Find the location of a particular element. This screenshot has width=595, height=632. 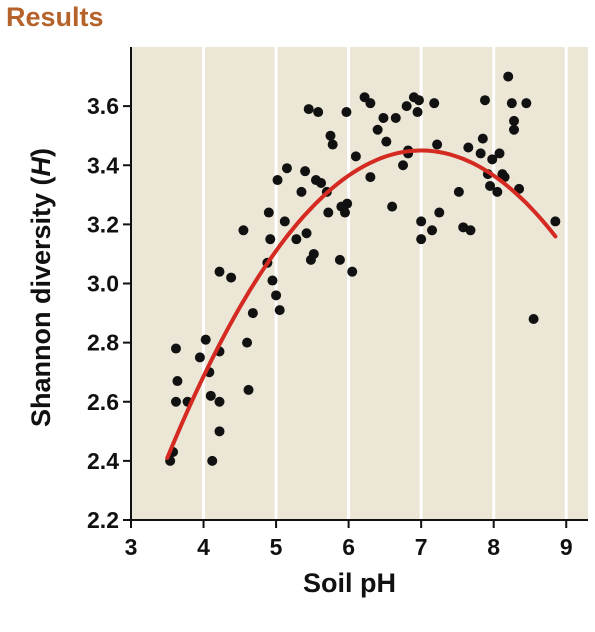

y-tick-label-2-2: 2.2 is located at coordinates (103, 520).